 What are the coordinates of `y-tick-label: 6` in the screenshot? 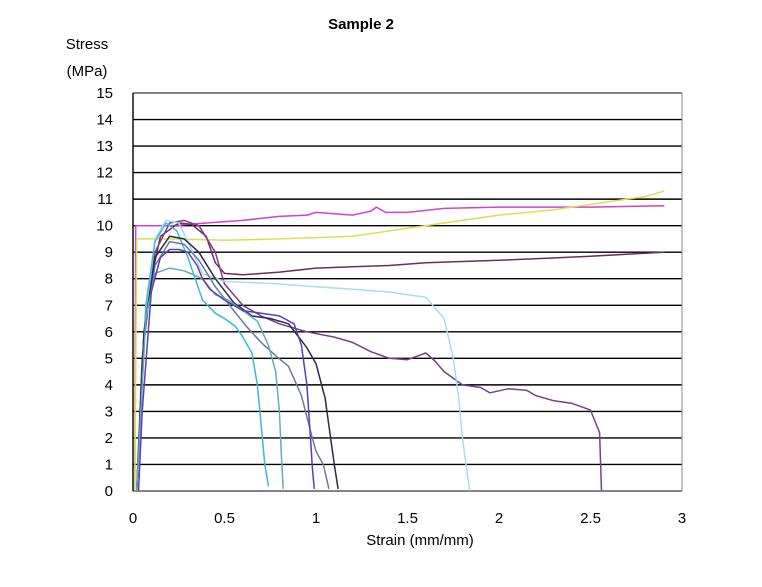 It's located at (109, 332).